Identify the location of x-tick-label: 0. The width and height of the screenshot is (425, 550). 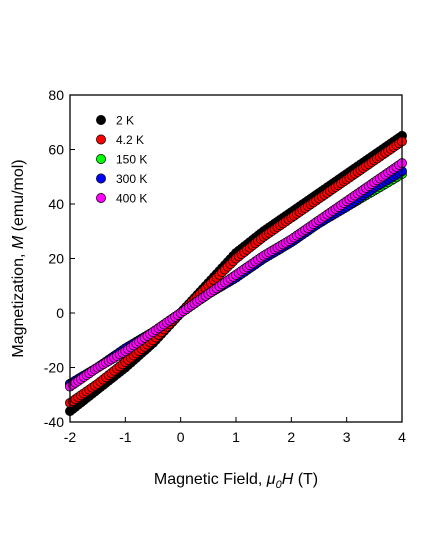
(181, 437).